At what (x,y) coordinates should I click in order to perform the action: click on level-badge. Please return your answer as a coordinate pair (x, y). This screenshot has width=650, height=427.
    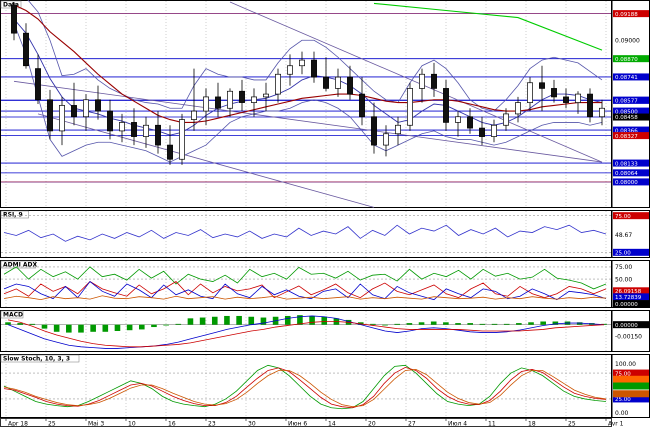
    Looking at the image, I should click on (631, 373).